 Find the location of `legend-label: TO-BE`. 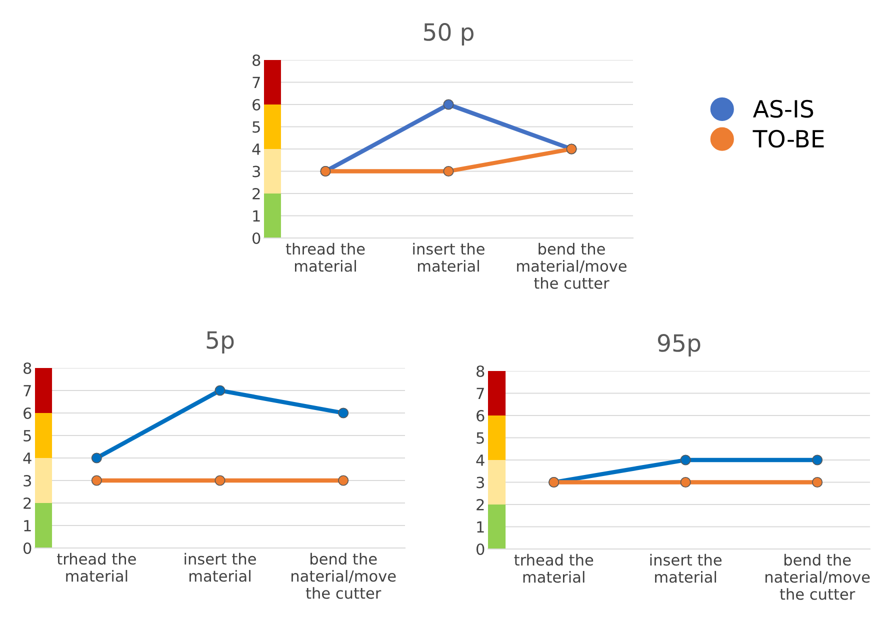

legend-label: TO-BE is located at coordinates (788, 139).